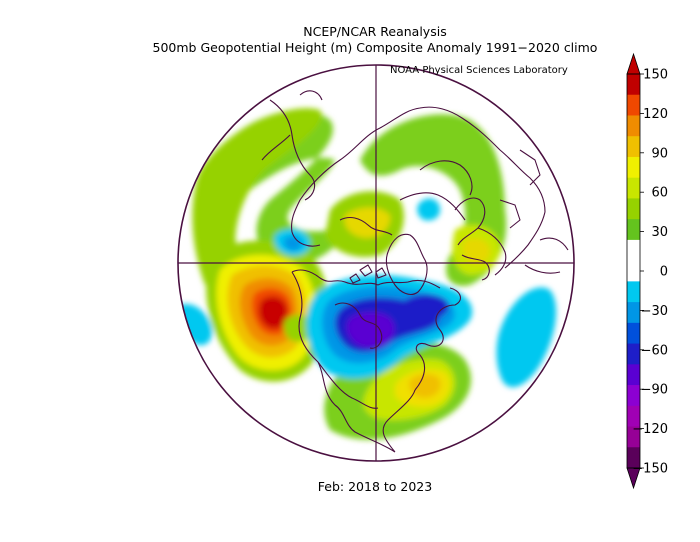  Describe the element at coordinates (257, 197) in the screenshot. I see `anomaly-green-west-band` at that location.